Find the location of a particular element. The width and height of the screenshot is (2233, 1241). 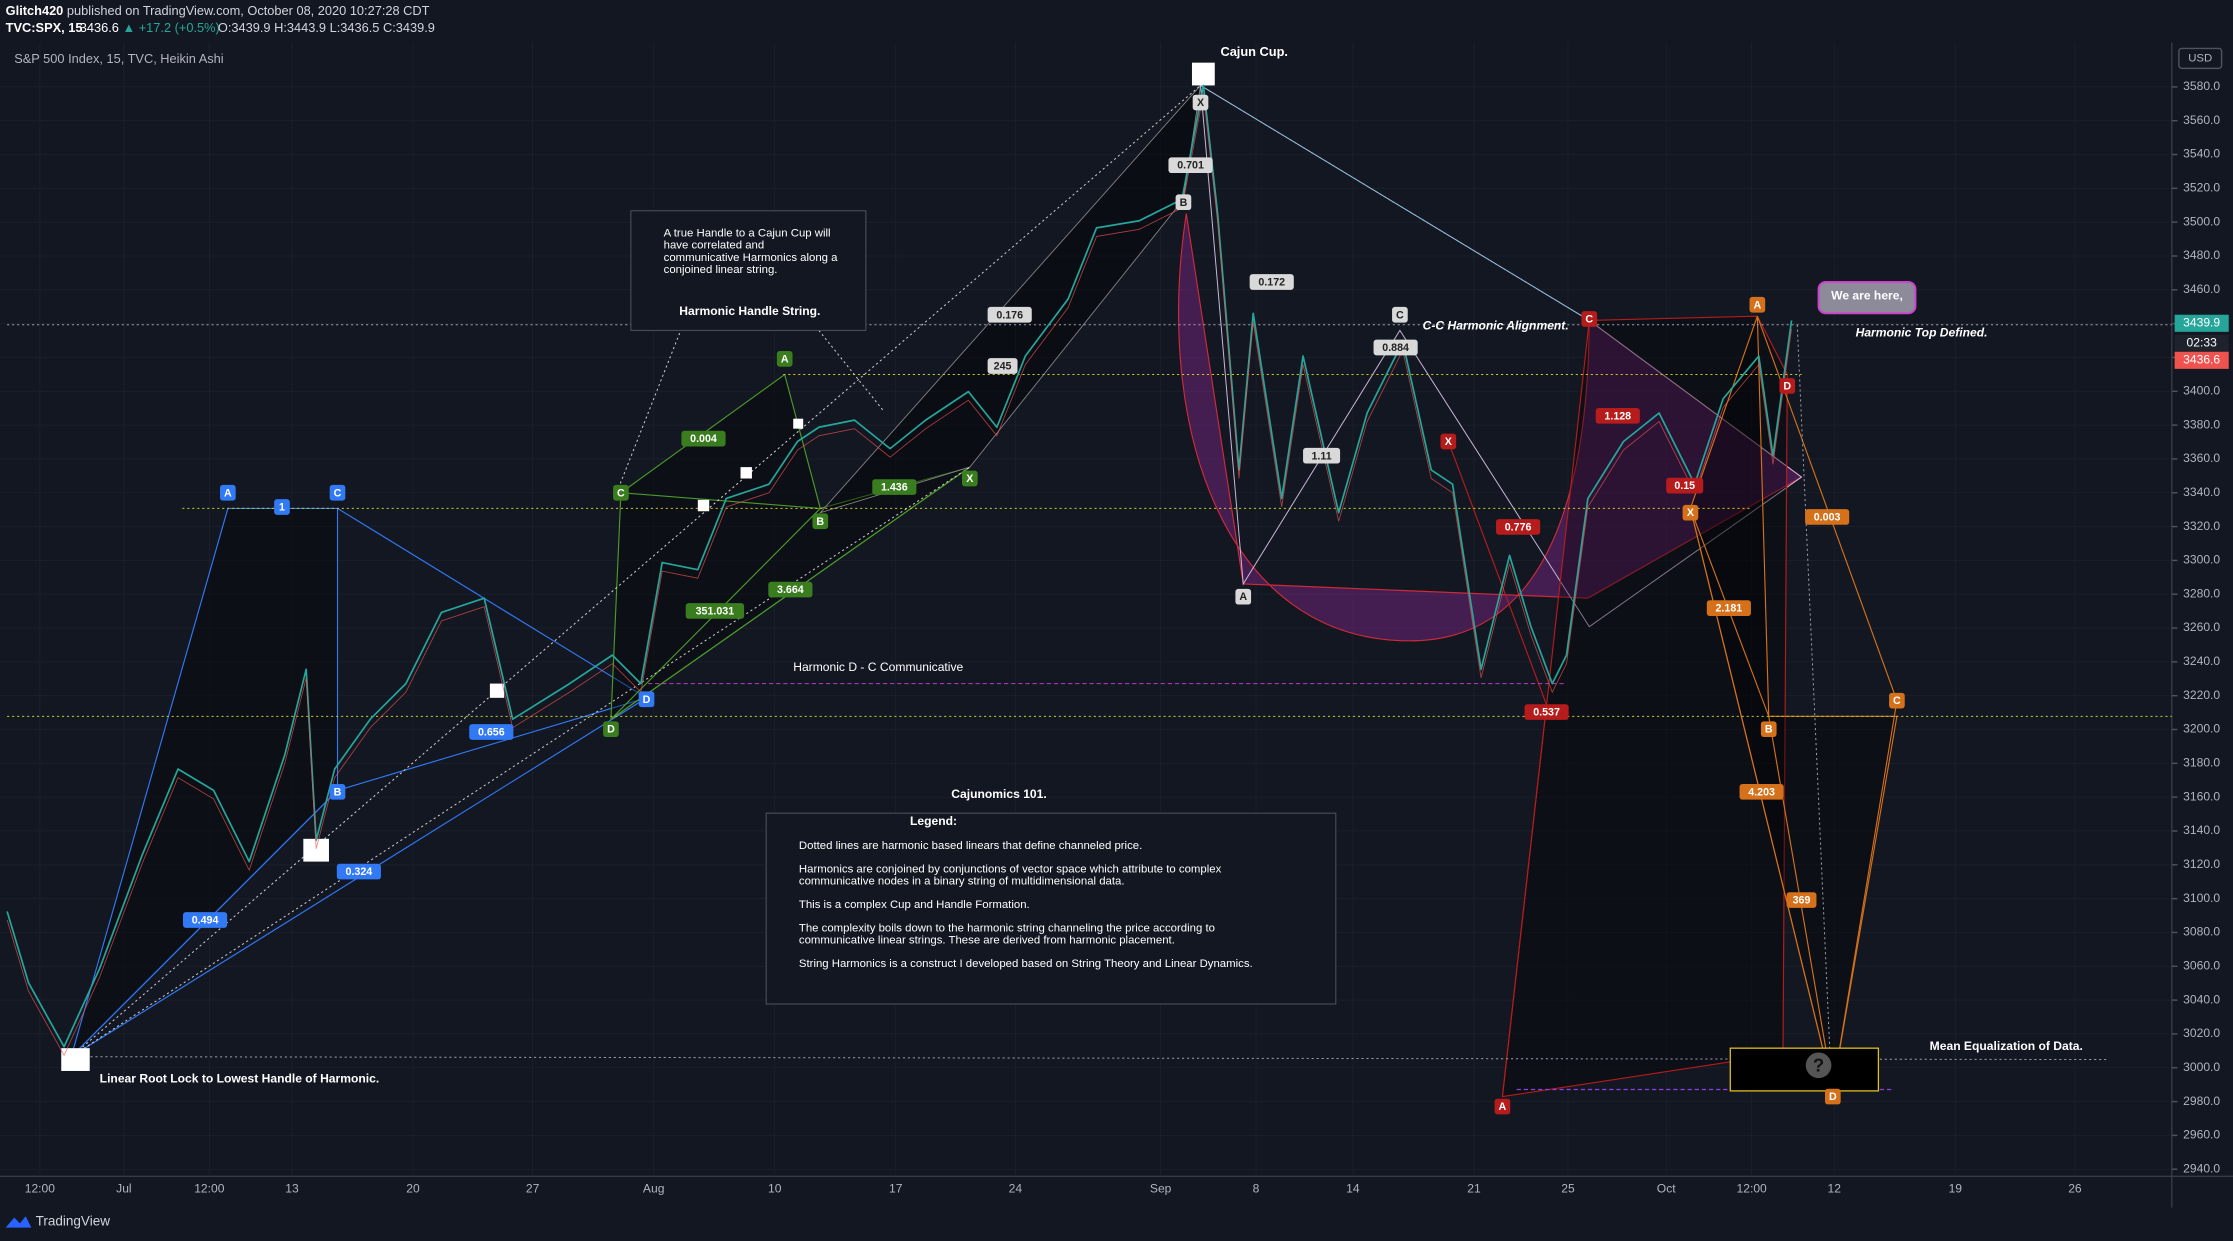

time-axis-label: 20 is located at coordinates (413, 1188).